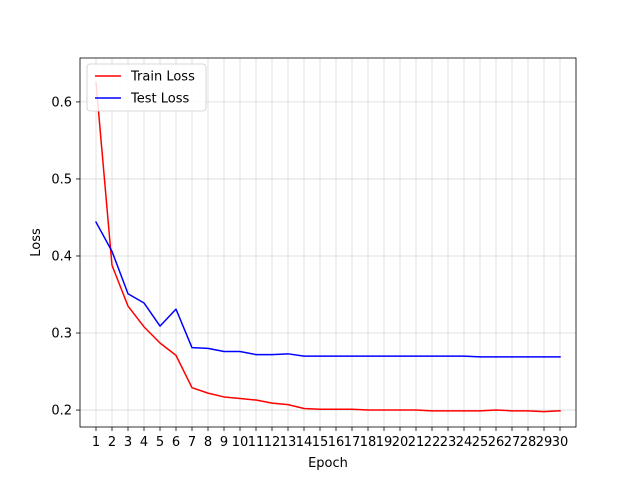 This screenshot has width=640, height=480. I want to click on x-tick-label: 27, so click(512, 442).